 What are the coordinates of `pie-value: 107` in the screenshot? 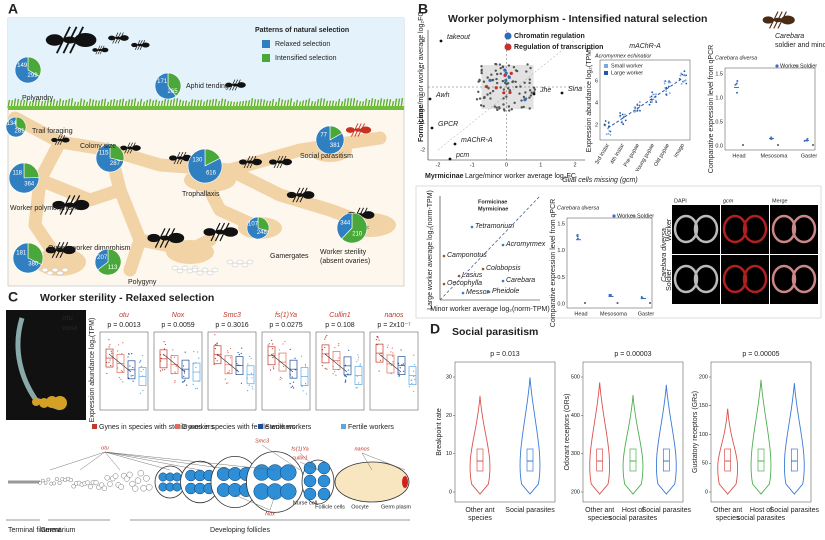 It's located at (253, 225).